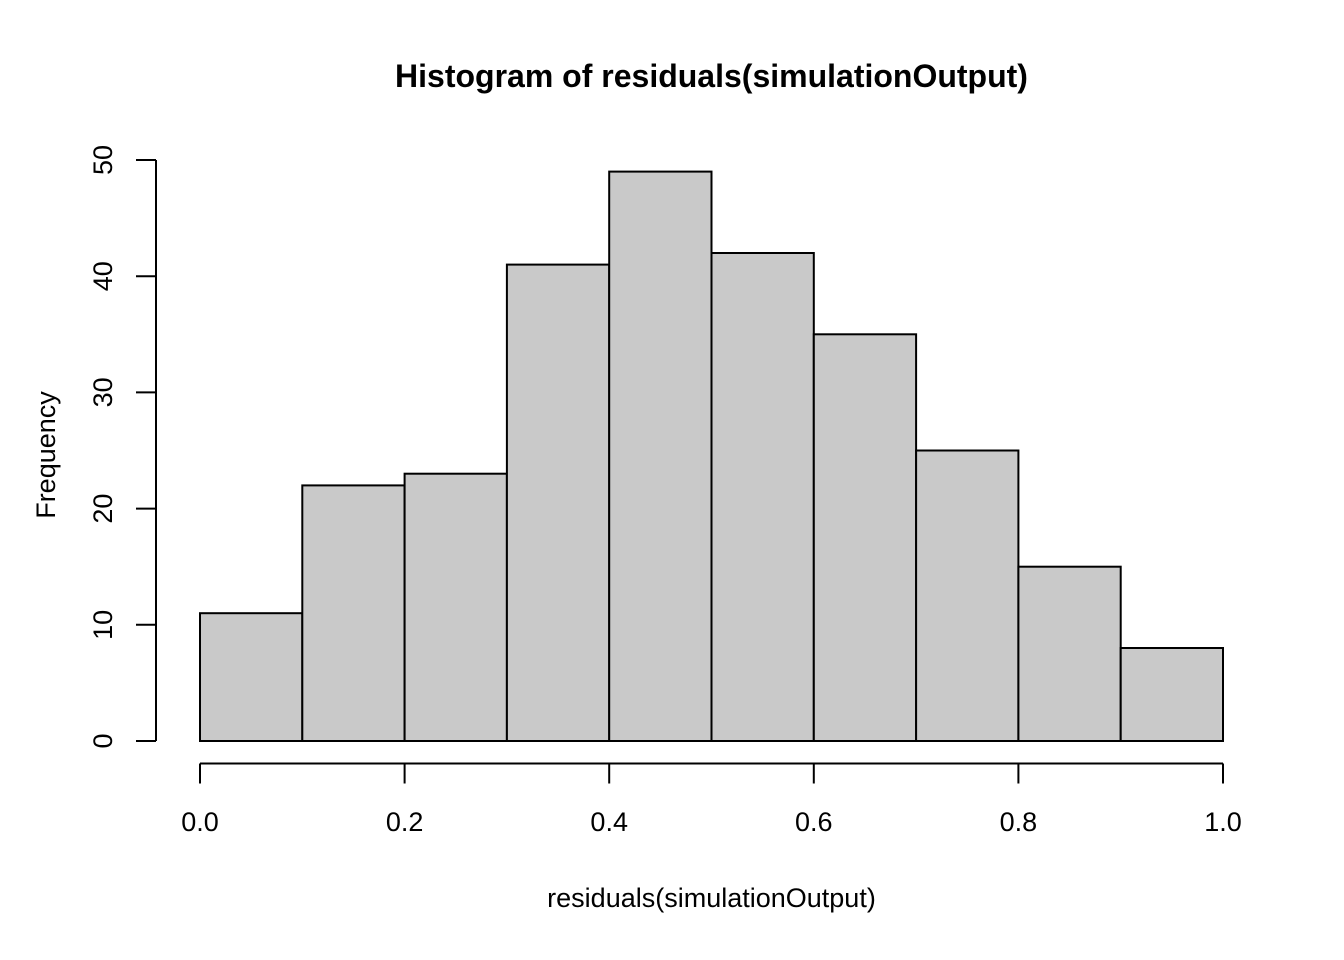 This screenshot has height=960, width=1344. I want to click on x-tick-label: 0.2, so click(405, 822).